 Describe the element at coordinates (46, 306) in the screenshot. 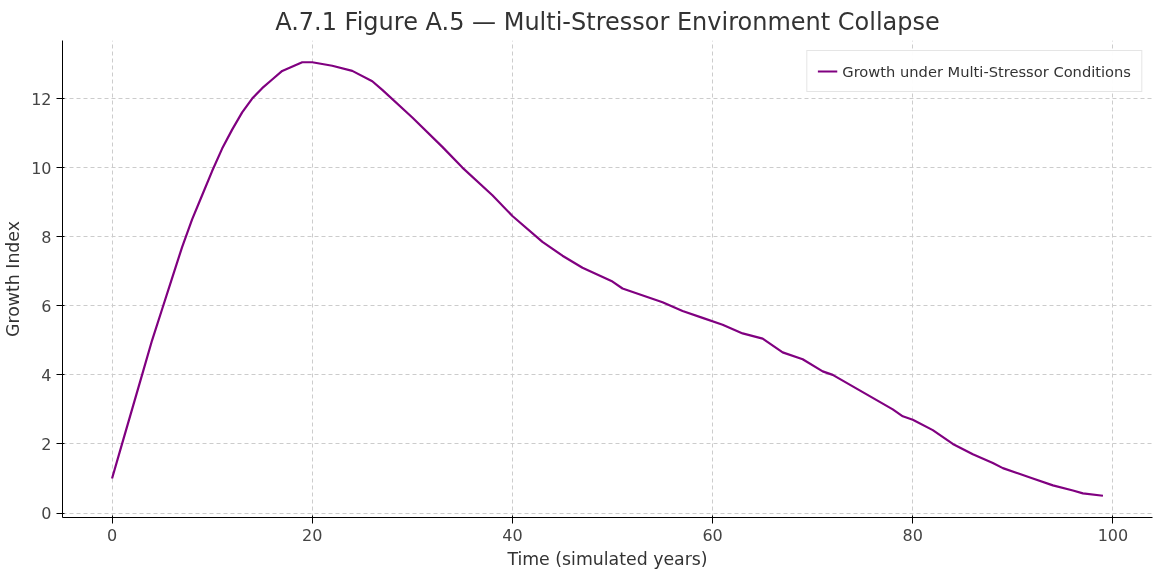

I see `y-tick-label: 6` at that location.